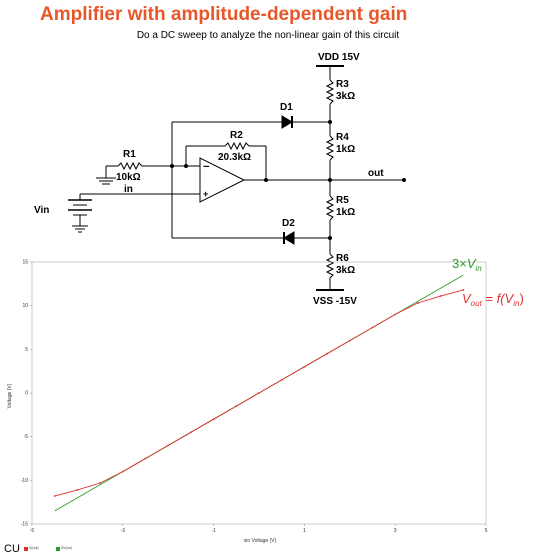 Image resolution: width=536 pixels, height=554 pixels. Describe the element at coordinates (521, 298) in the screenshot. I see `red-annotation-close: )` at that location.